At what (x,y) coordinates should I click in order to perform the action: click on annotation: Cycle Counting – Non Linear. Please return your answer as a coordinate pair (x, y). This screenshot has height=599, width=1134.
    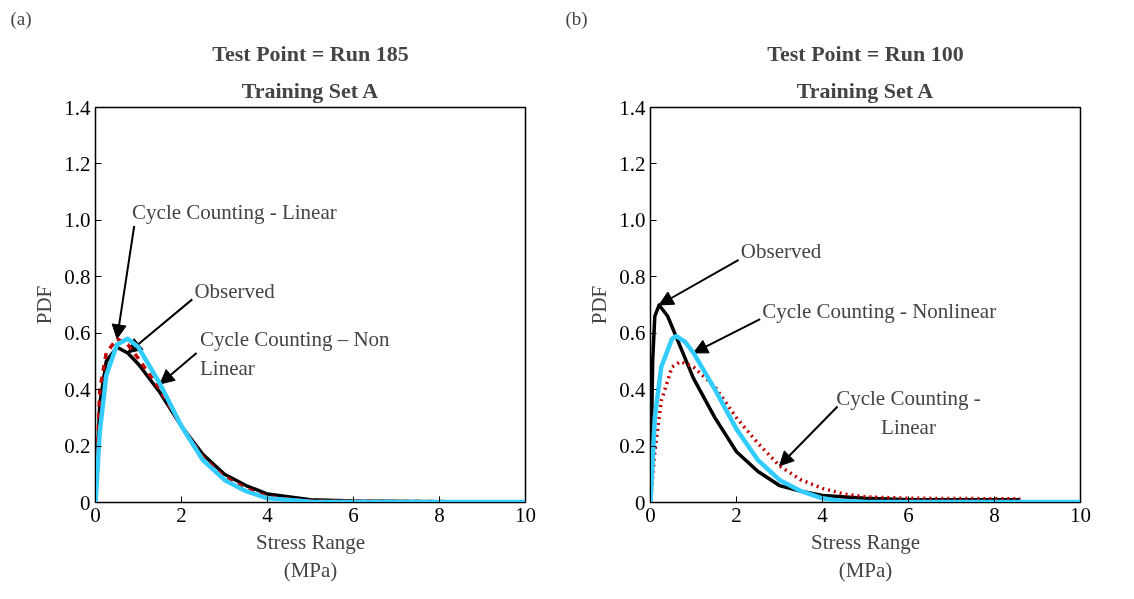
    Looking at the image, I should click on (295, 353).